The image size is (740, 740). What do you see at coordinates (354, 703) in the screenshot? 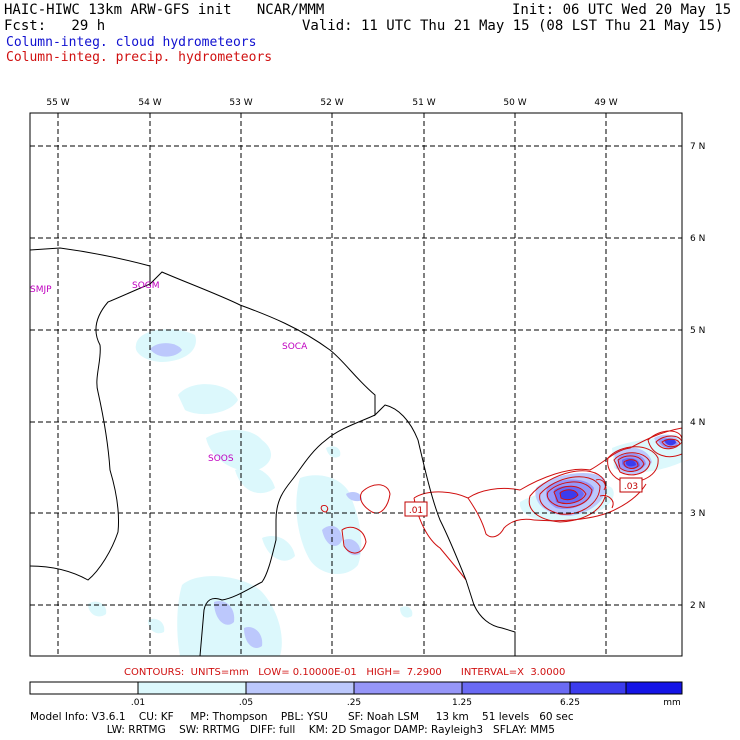
I see `colorbar-tick-025: .25` at bounding box center [354, 703].